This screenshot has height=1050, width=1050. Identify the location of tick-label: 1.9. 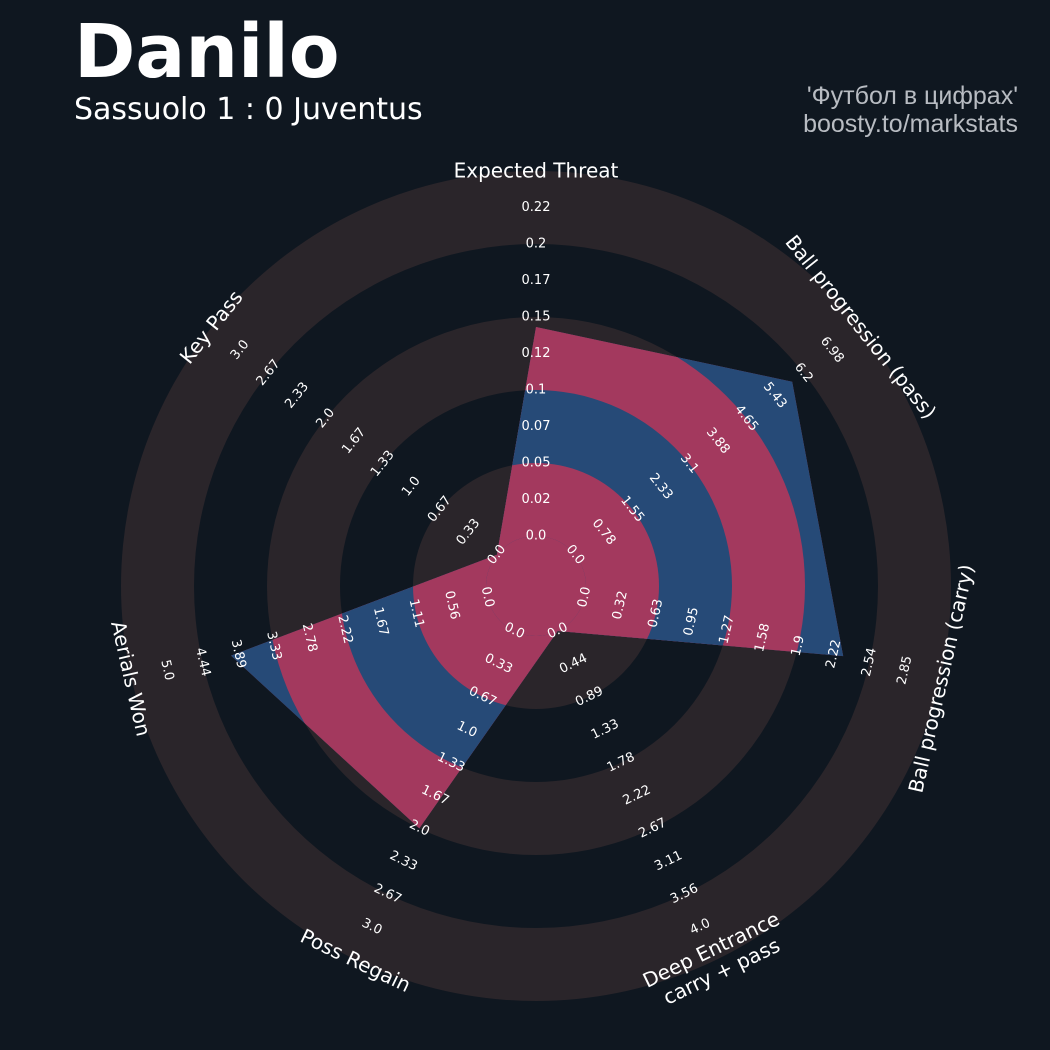
(798, 646).